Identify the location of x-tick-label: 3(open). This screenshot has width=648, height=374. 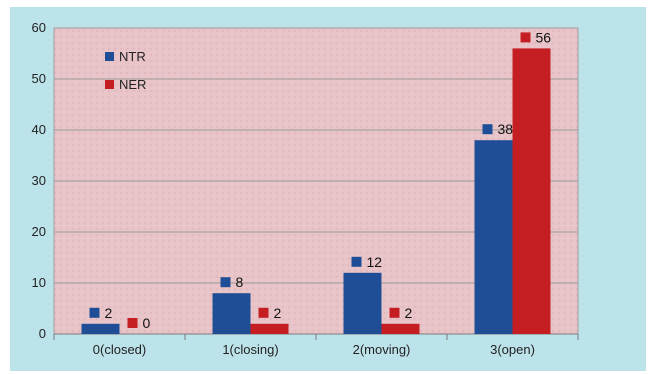
(512, 349).